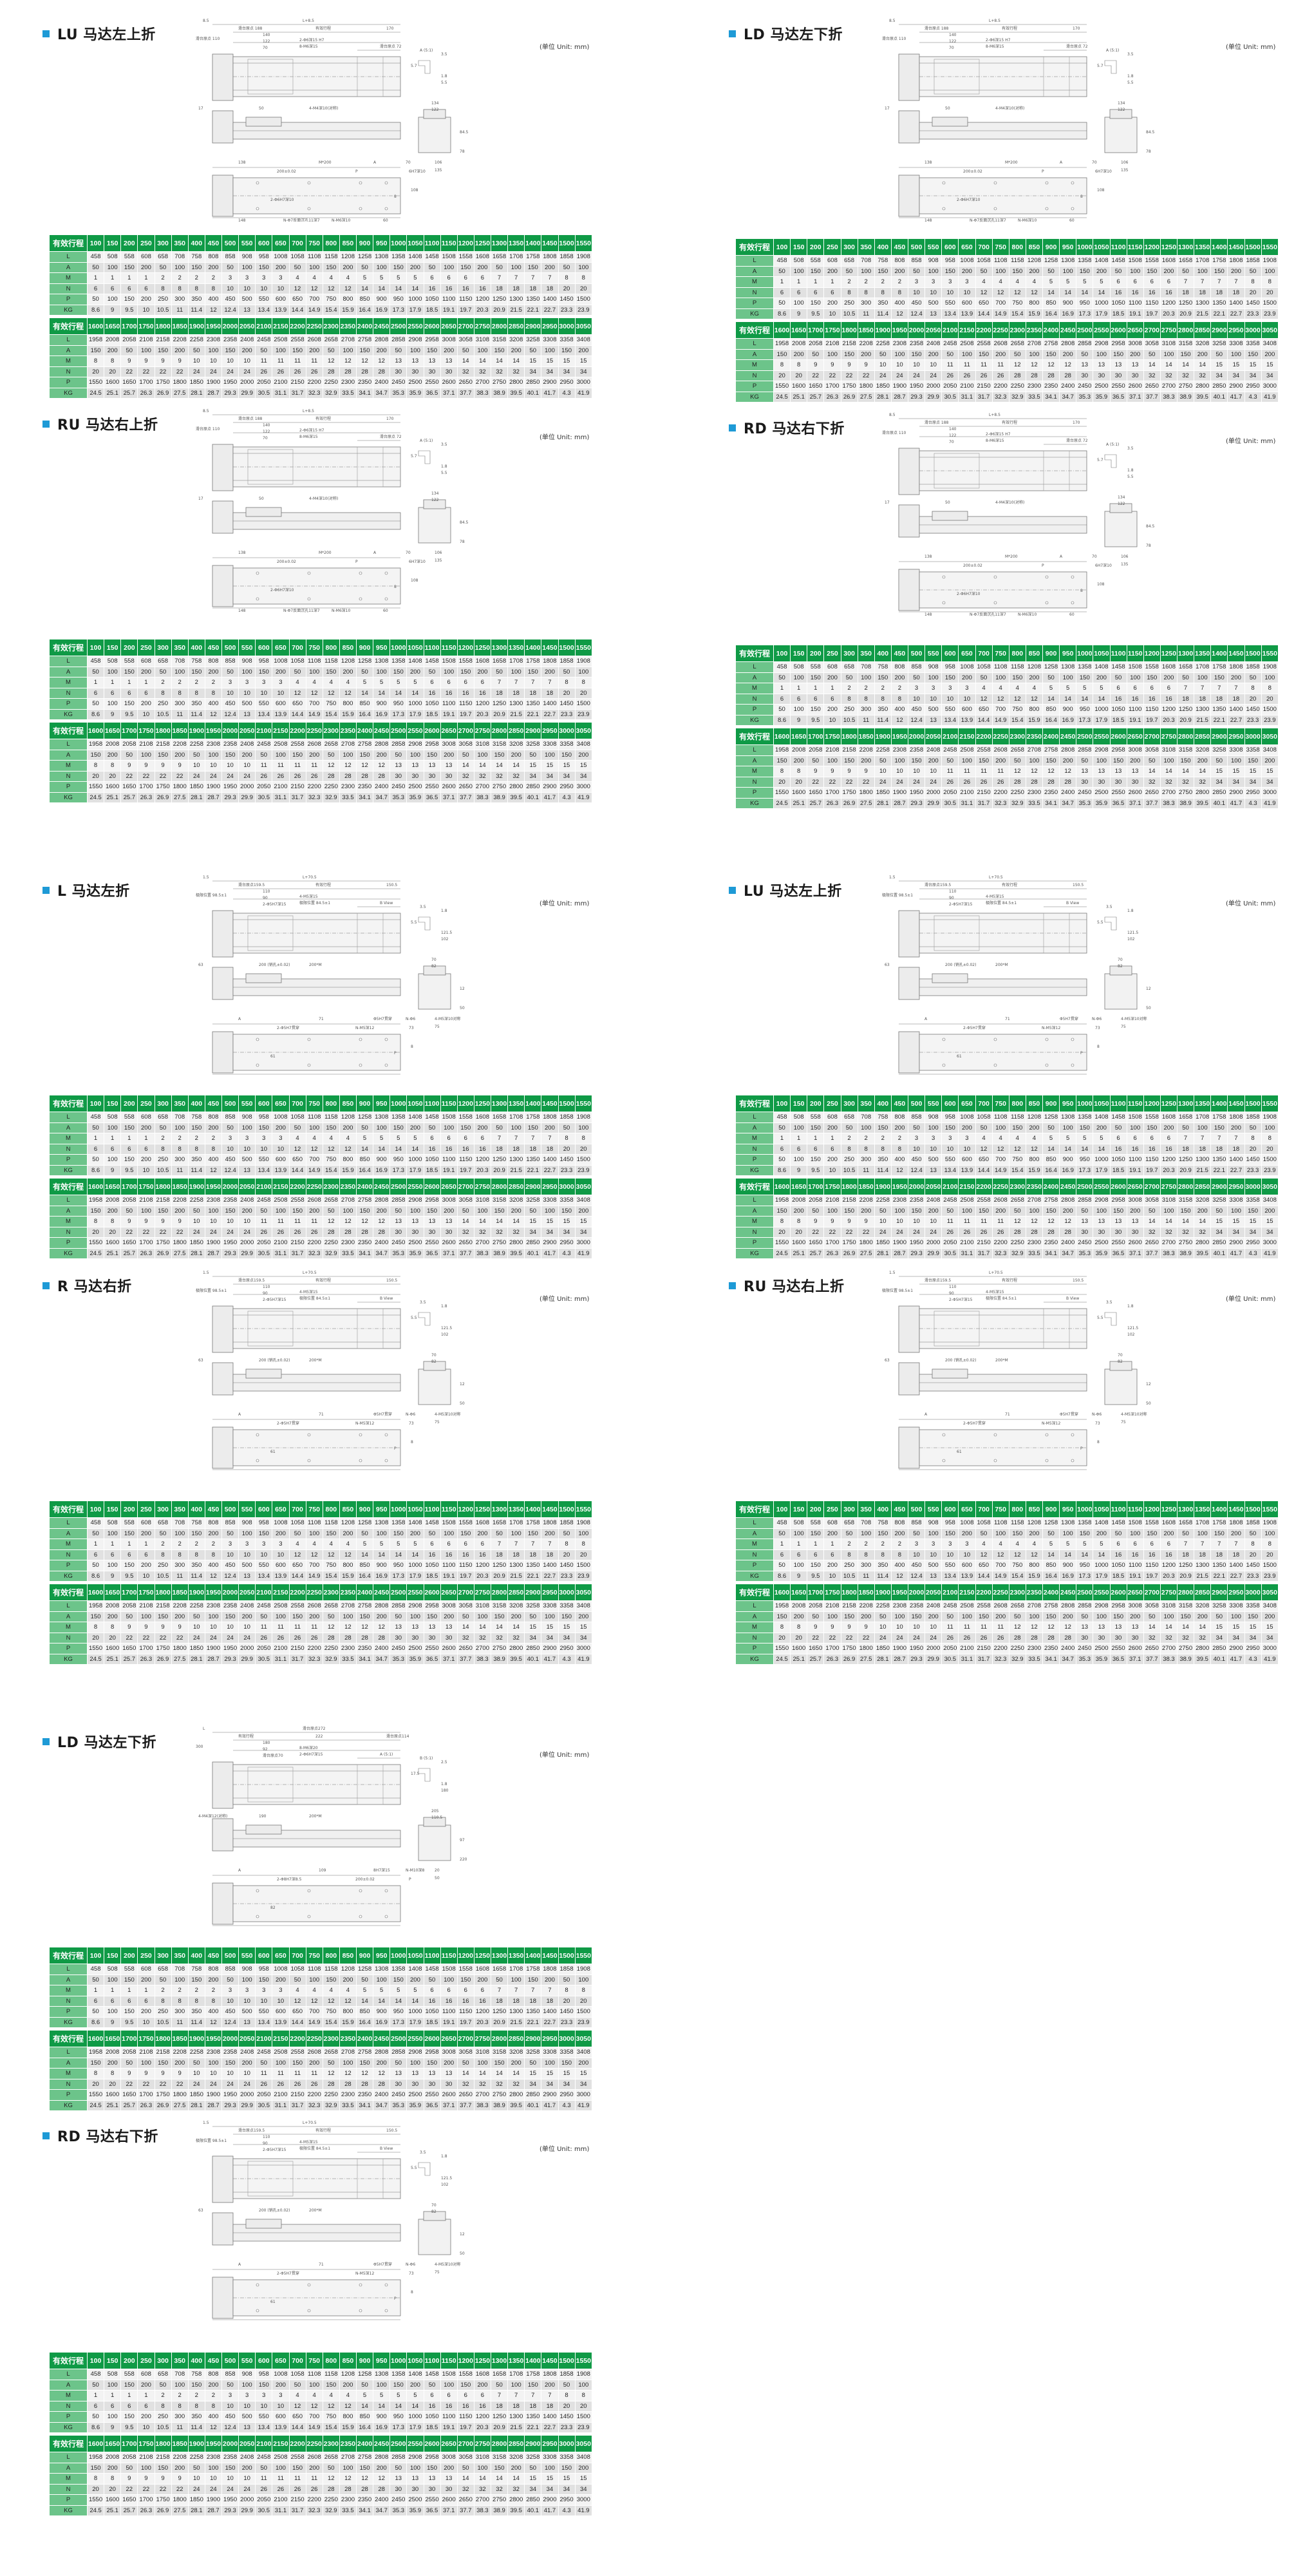  What do you see at coordinates (972, 566) in the screenshot?
I see `dimension-label: 200±0.02` at bounding box center [972, 566].